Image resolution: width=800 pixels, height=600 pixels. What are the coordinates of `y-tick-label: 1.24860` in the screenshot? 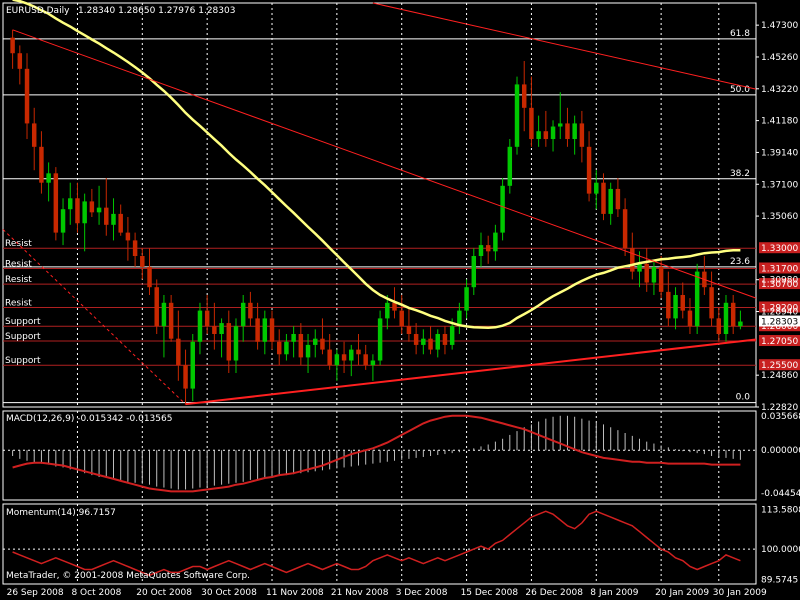 It's located at (779, 376).